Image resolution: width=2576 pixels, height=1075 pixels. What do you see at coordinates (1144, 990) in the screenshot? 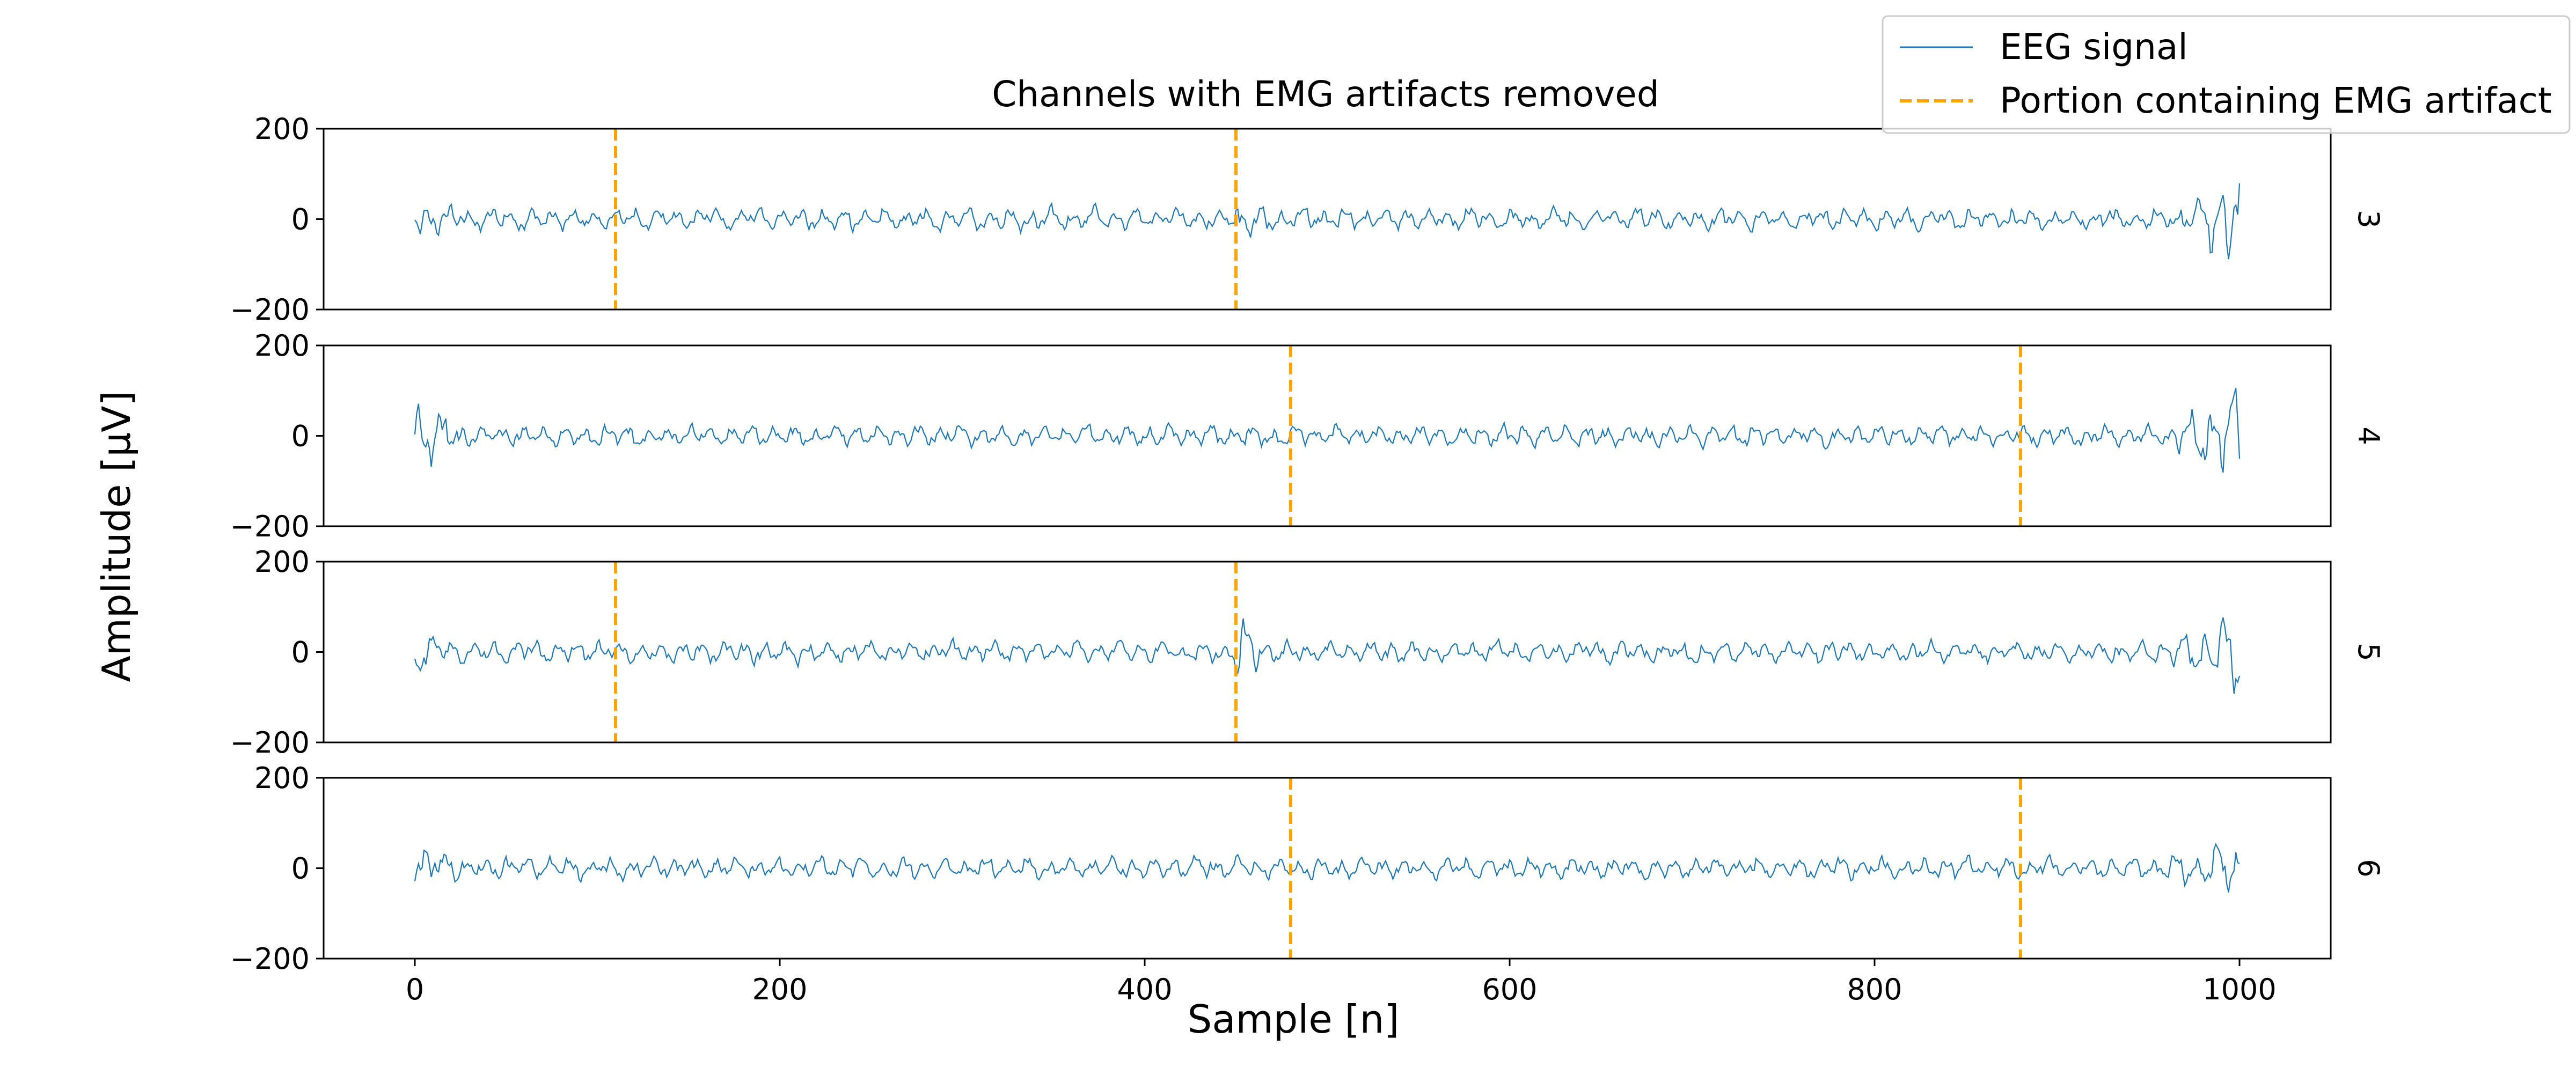
I see `x-tick-label: 400` at bounding box center [1144, 990].